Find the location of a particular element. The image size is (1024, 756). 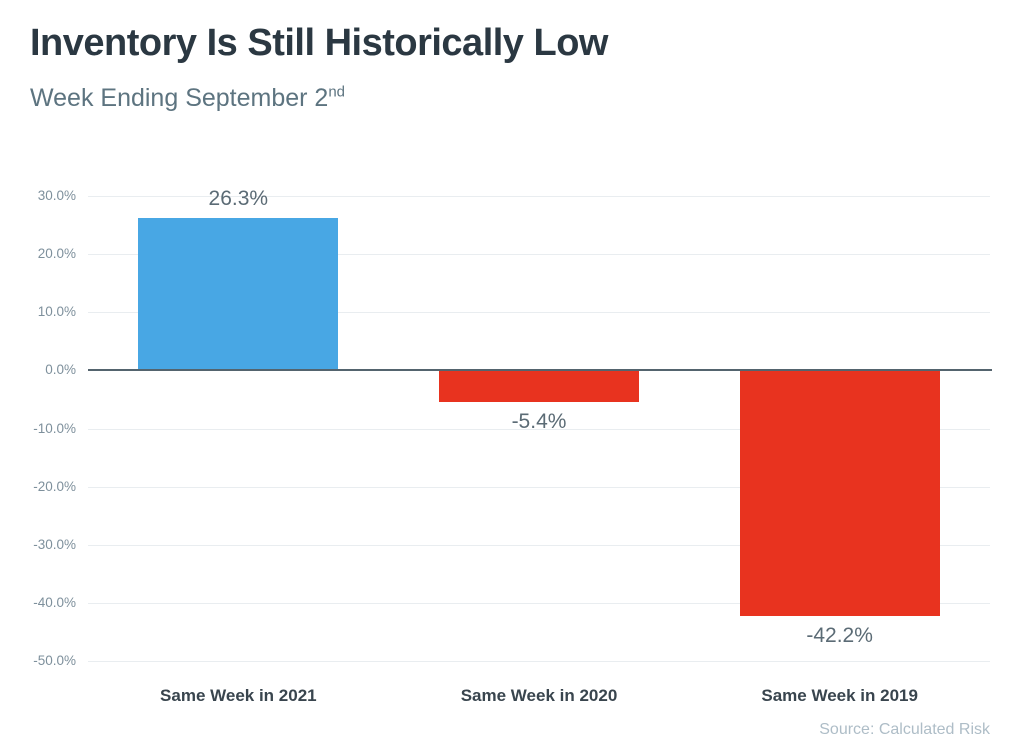

bar-value-label: -5.4% is located at coordinates (539, 421).